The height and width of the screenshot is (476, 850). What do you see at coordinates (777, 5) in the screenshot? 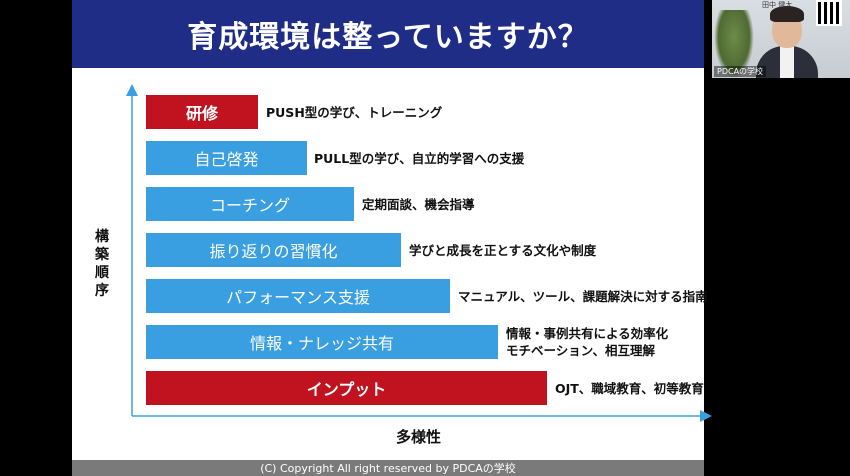
I see `webcam-top-name: 田中 健太` at bounding box center [777, 5].